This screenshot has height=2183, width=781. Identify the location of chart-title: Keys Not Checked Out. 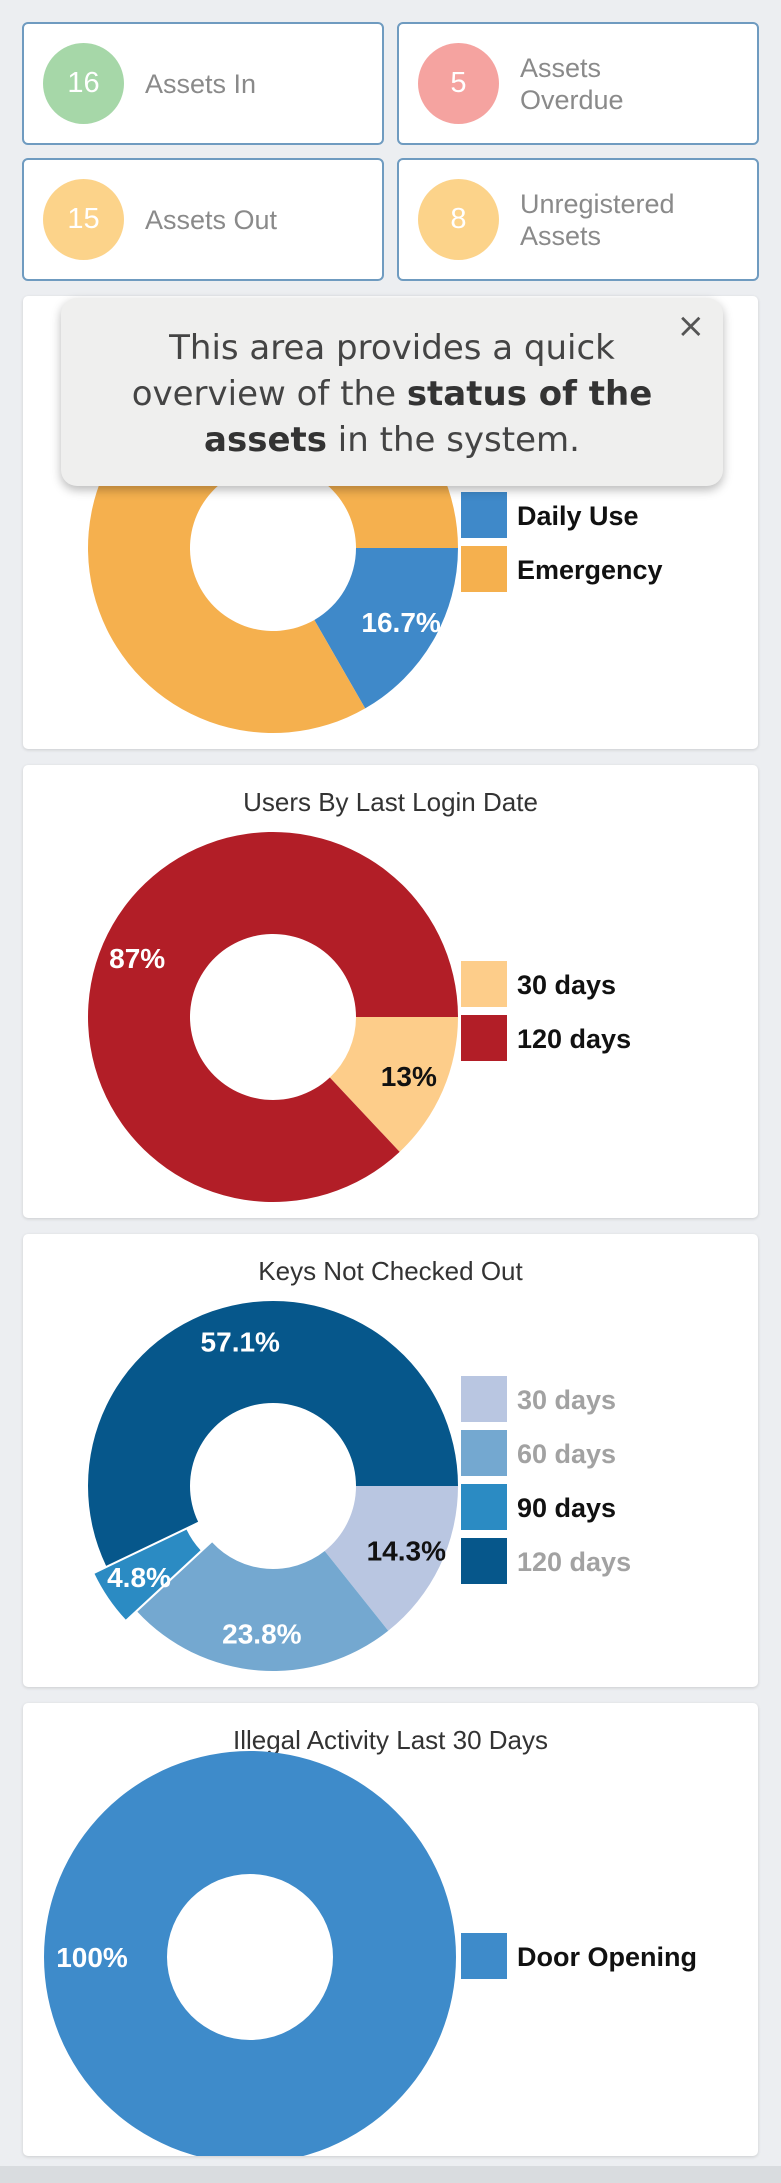
(390, 1271).